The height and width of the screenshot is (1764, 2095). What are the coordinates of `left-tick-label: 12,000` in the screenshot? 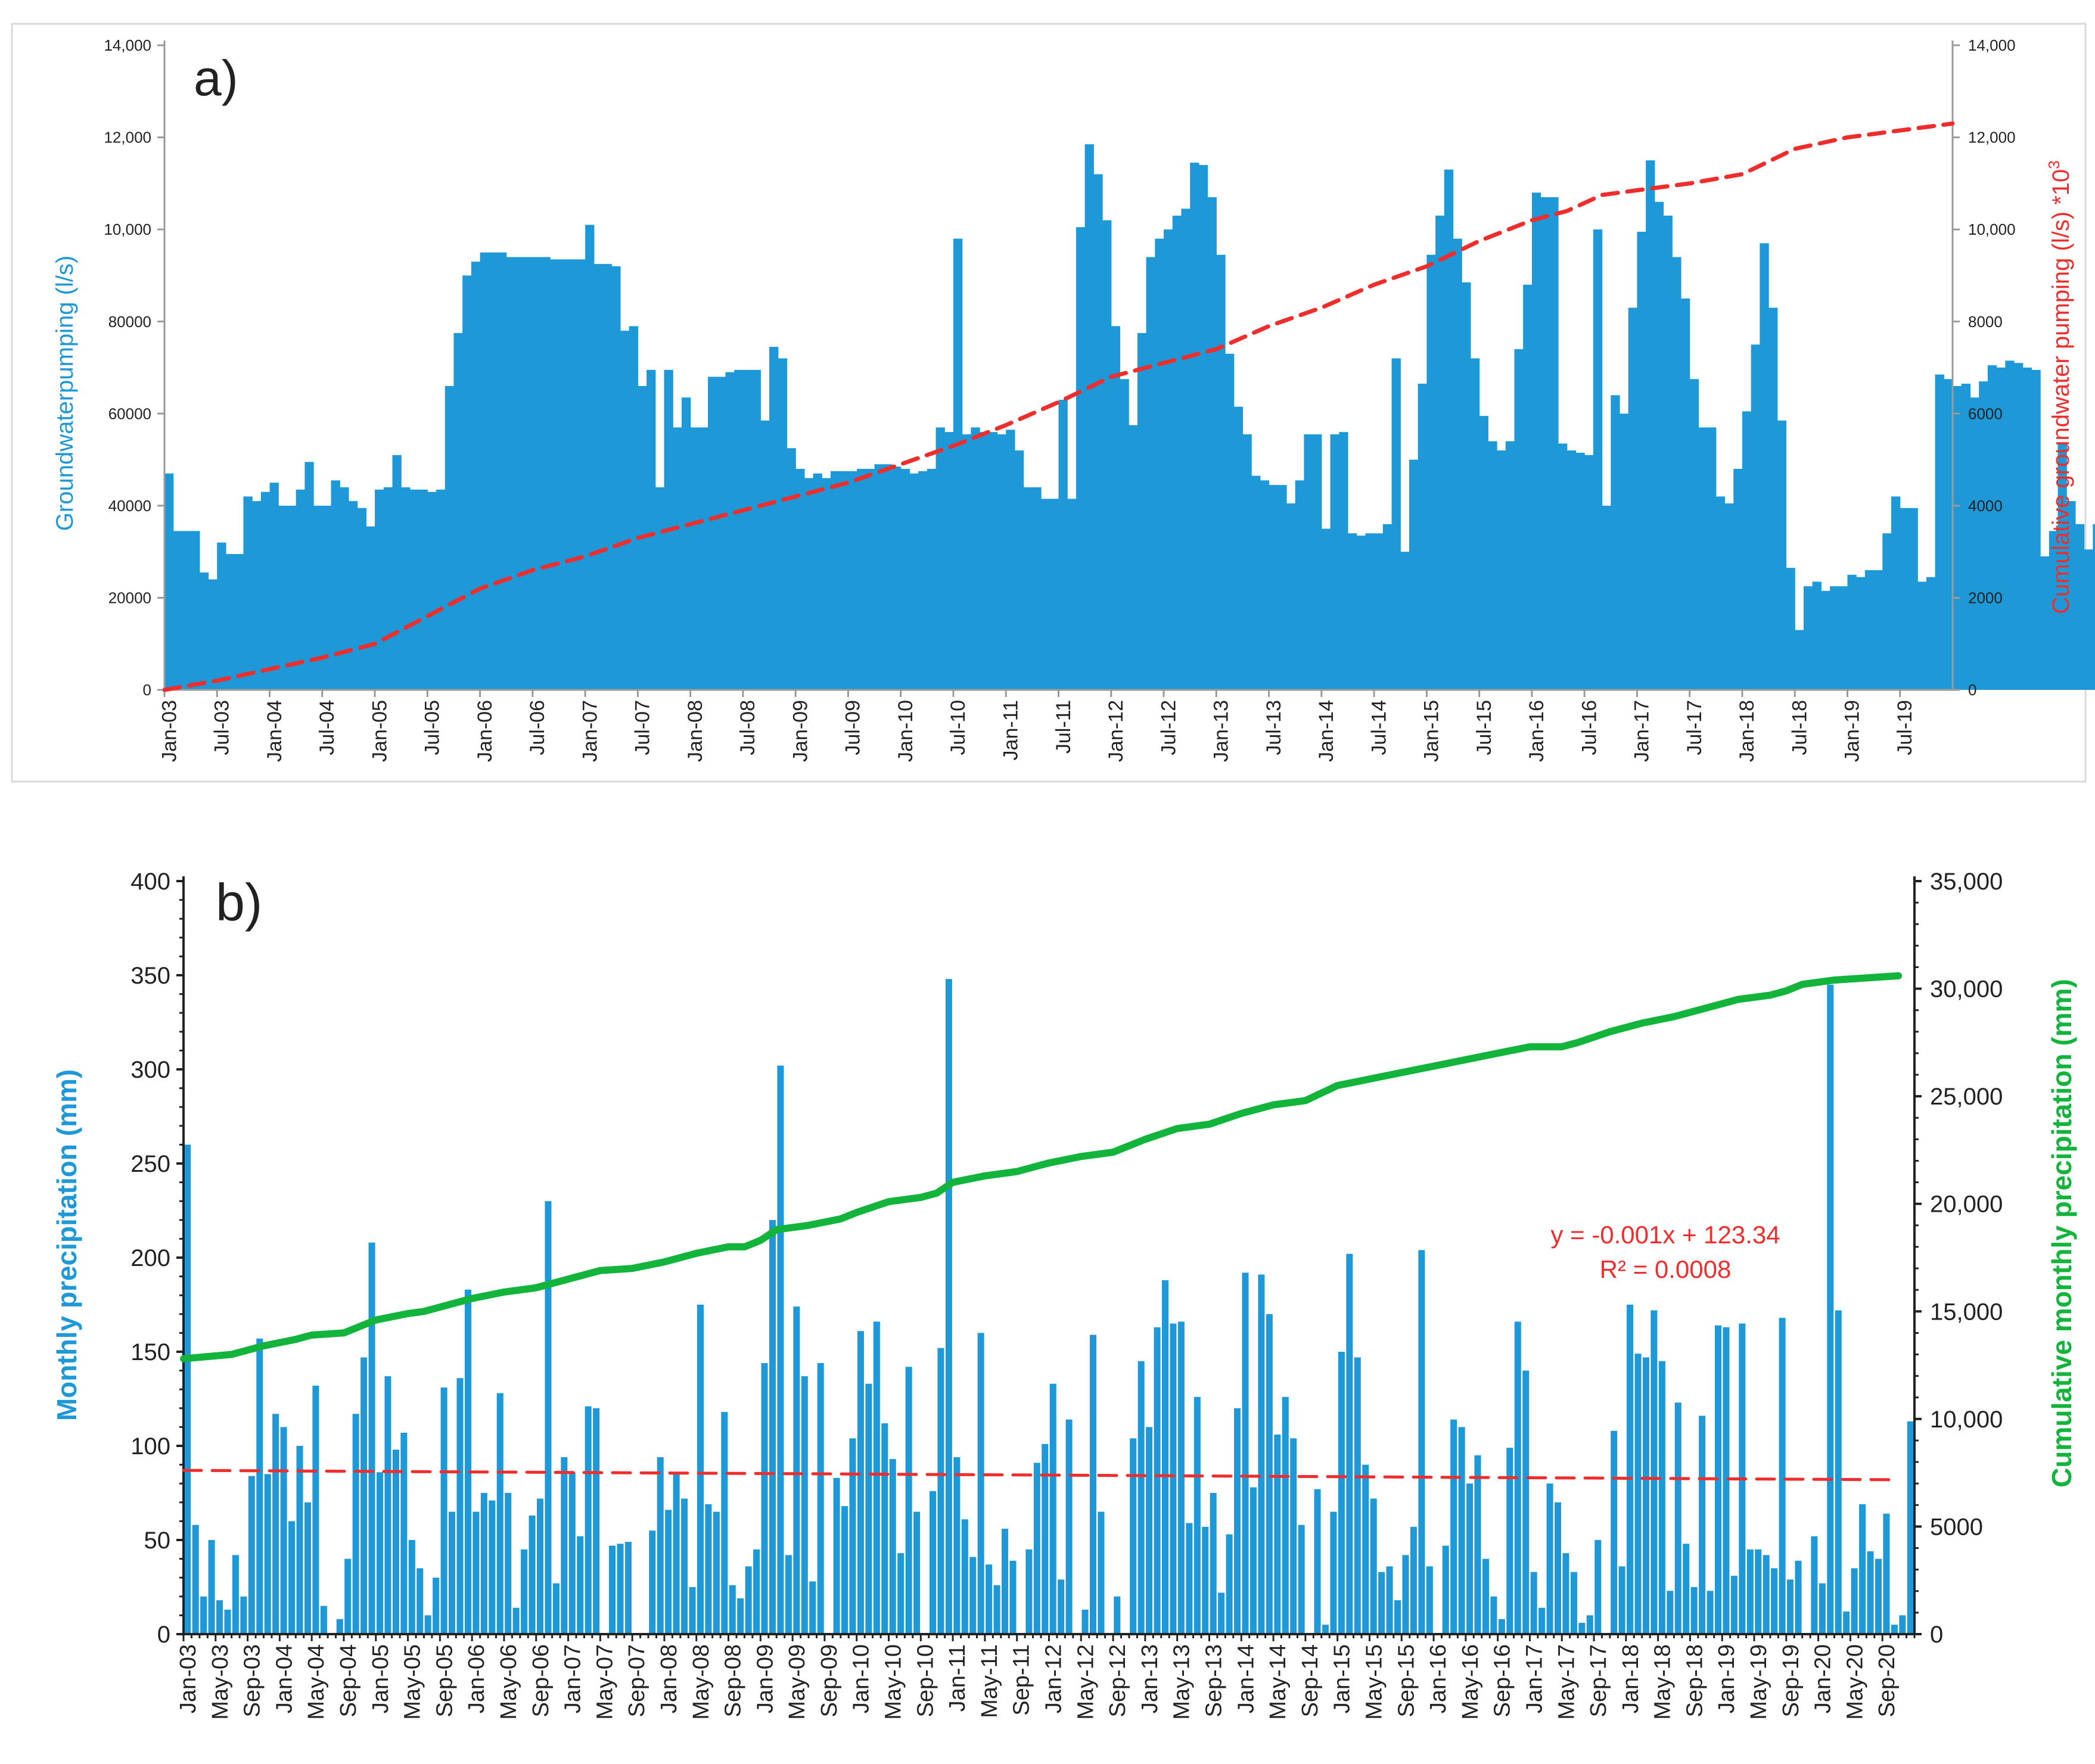 It's located at (127, 138).